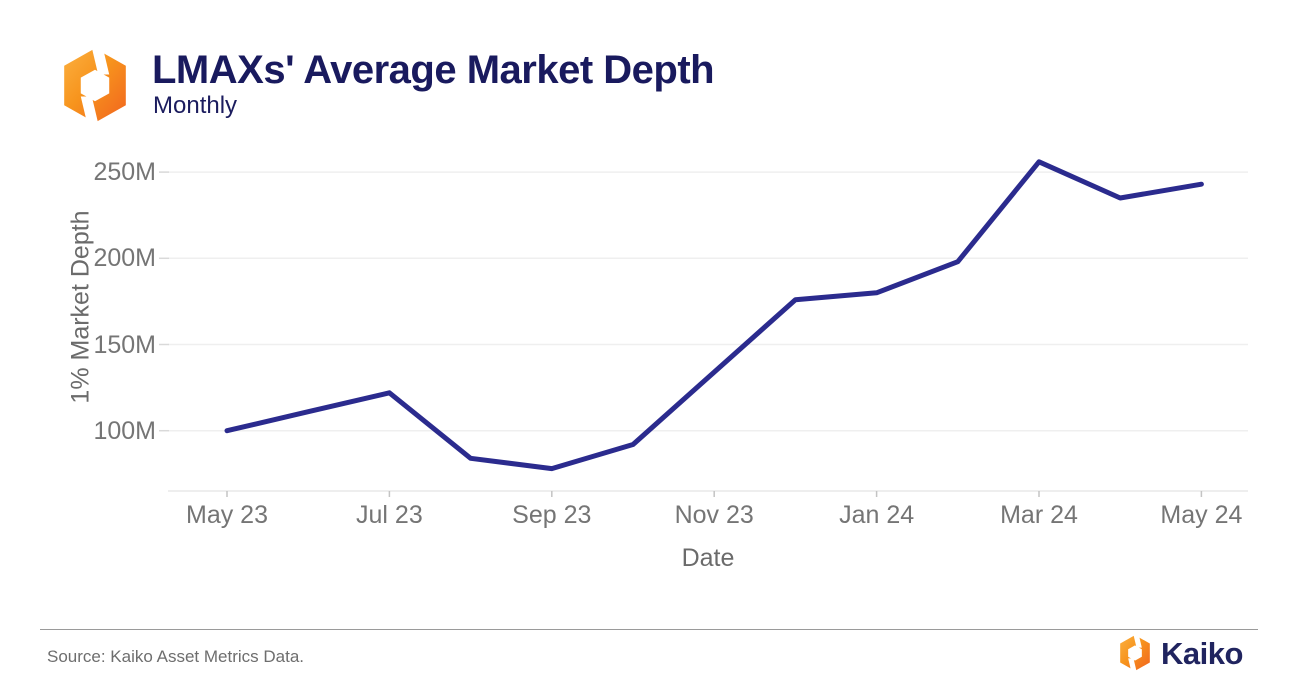 The height and width of the screenshot is (698, 1300). What do you see at coordinates (649, 629) in the screenshot?
I see `footer-divider` at bounding box center [649, 629].